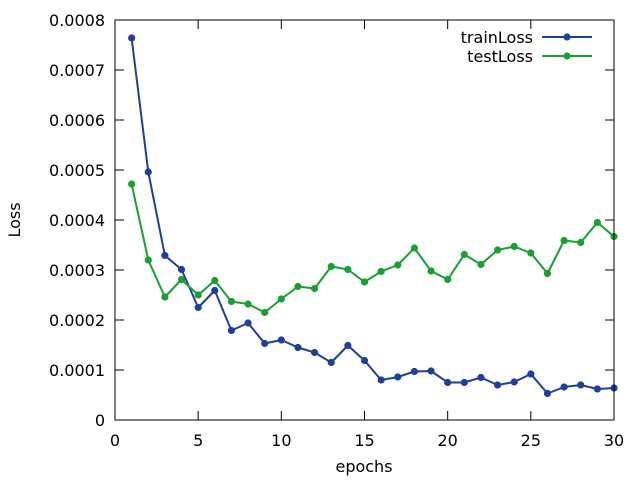 This screenshot has width=640, height=480. Describe the element at coordinates (14, 219) in the screenshot. I see `y-axis-label: Loss` at that location.